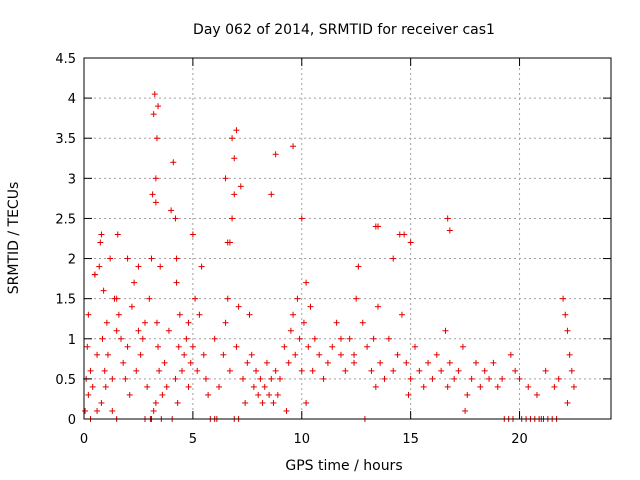  I want to click on y-tick-label: 4, so click(72, 99).